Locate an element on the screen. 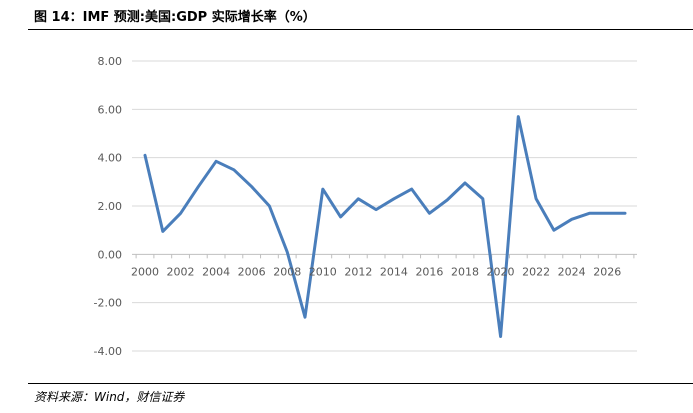 Image resolution: width=693 pixels, height=413 pixels. x-tick-label: 2006 is located at coordinates (252, 271).